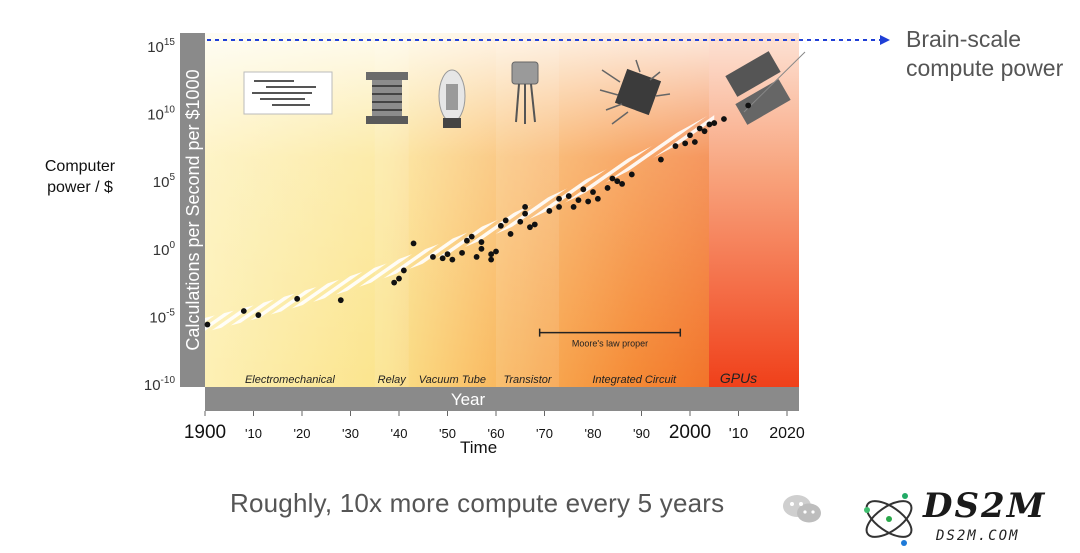 The height and width of the screenshot is (553, 1080). Describe the element at coordinates (985, 506) in the screenshot. I see `ds2m-logo-text: DS2M` at that location.